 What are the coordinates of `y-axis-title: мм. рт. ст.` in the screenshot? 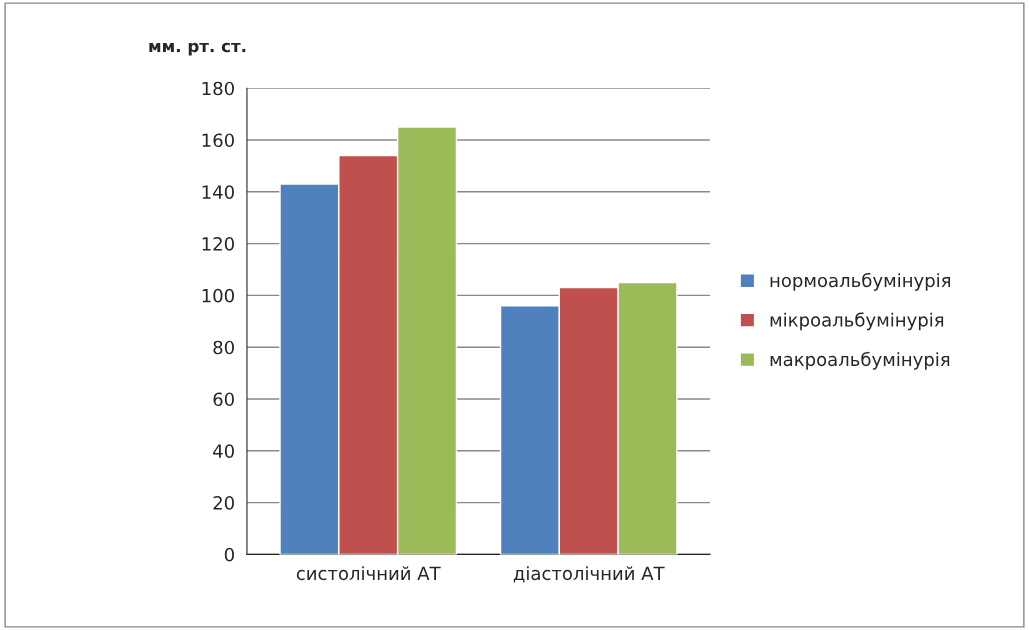 It's located at (197, 49).